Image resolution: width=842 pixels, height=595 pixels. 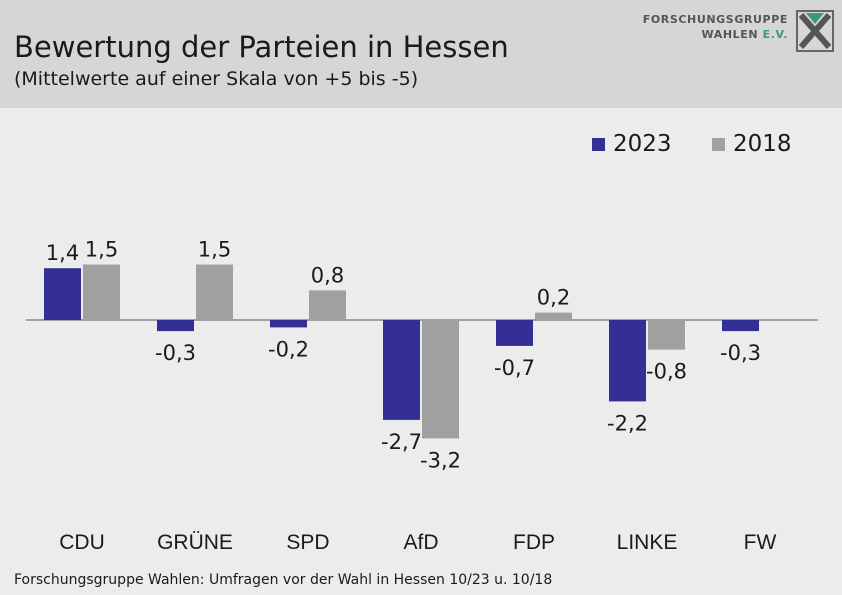 I want to click on bar-2018-cdu, so click(x=101, y=292).